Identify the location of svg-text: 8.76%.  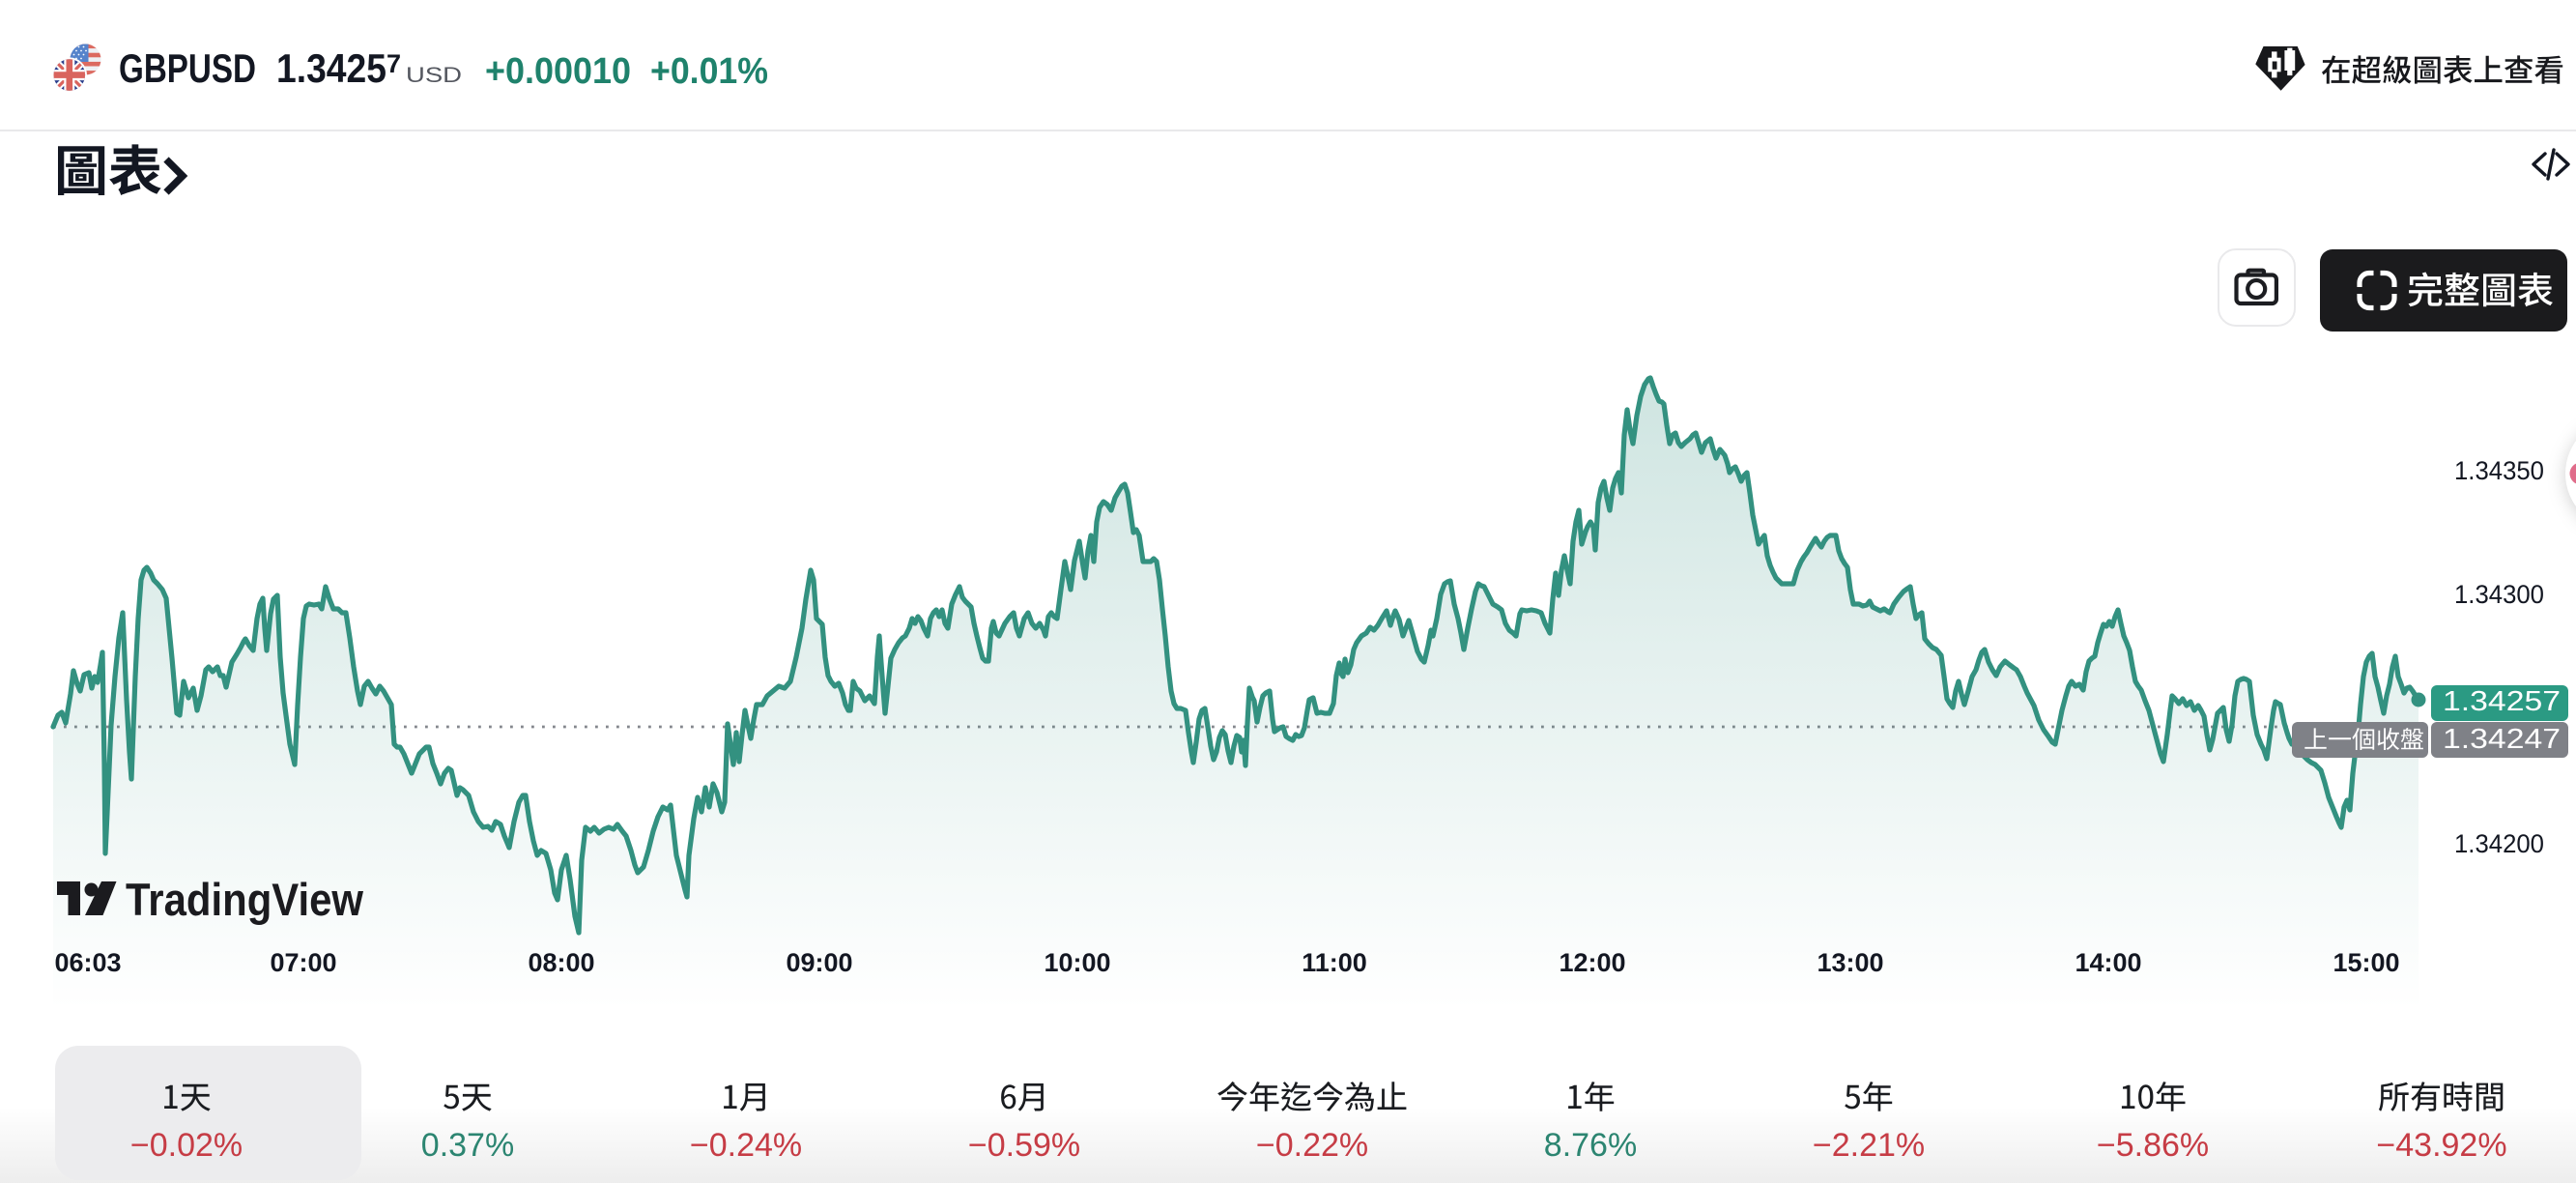
(1591, 1145).